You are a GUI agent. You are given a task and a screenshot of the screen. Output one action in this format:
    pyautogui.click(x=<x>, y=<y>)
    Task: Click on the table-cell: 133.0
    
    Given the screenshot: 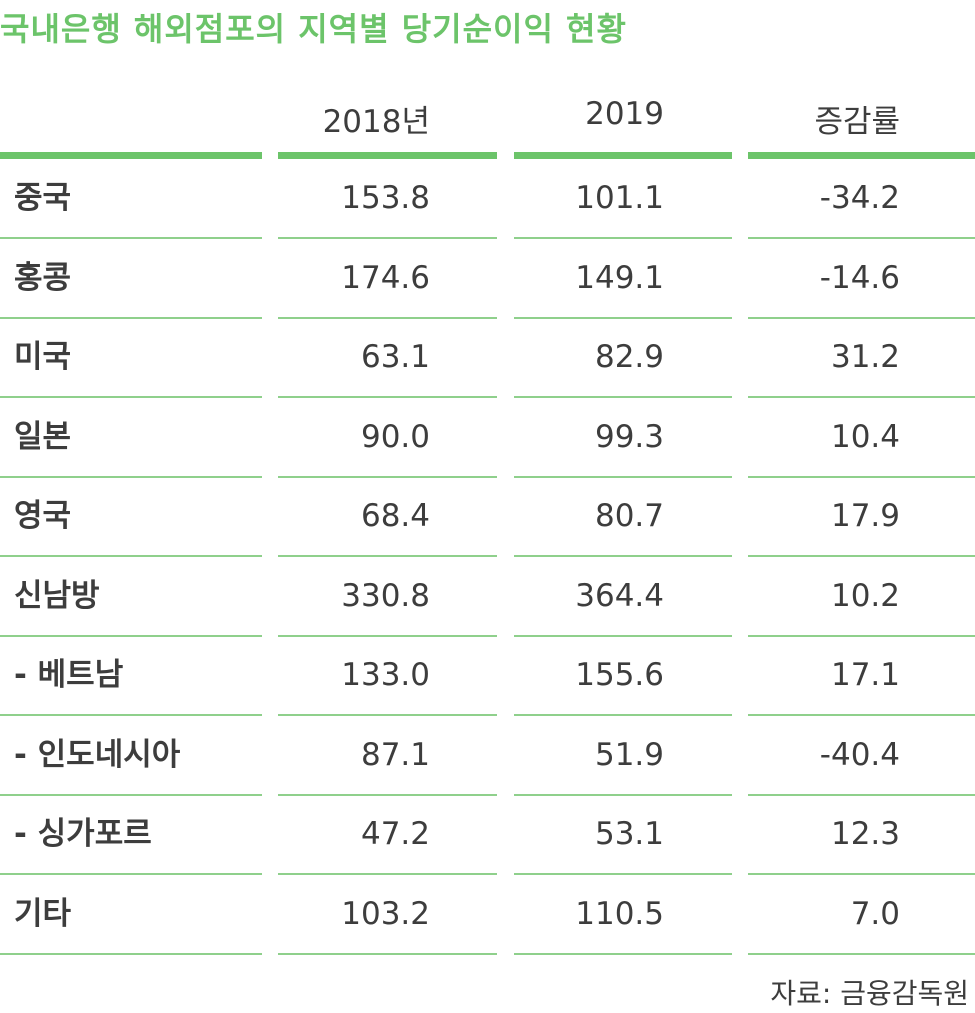 What is the action you would take?
    pyautogui.click(x=385, y=675)
    